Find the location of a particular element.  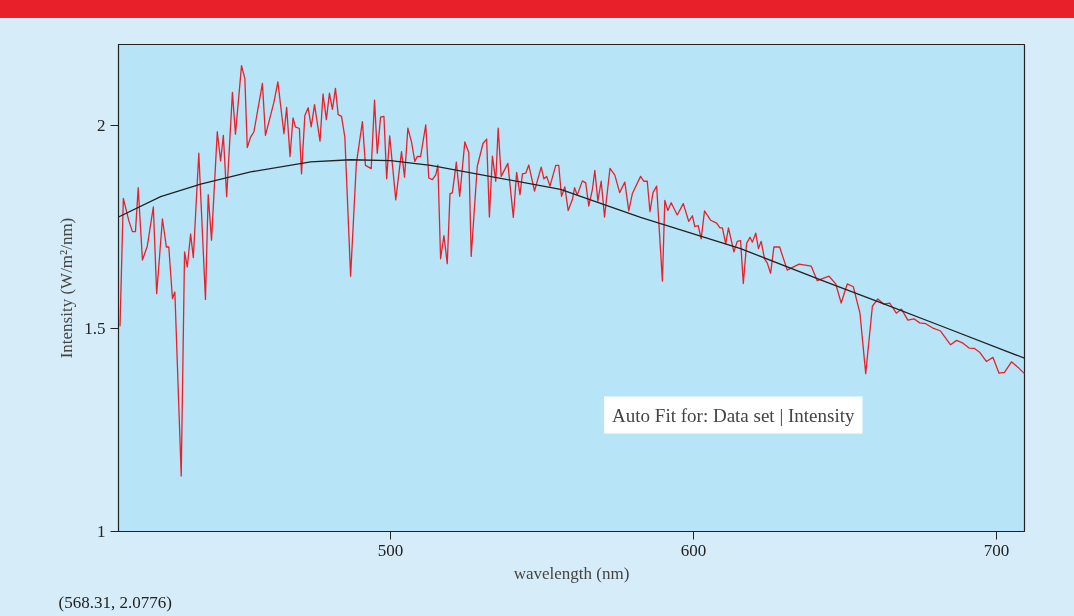

y-axis-title: Intensity (W/m²/nm) is located at coordinates (67, 288).